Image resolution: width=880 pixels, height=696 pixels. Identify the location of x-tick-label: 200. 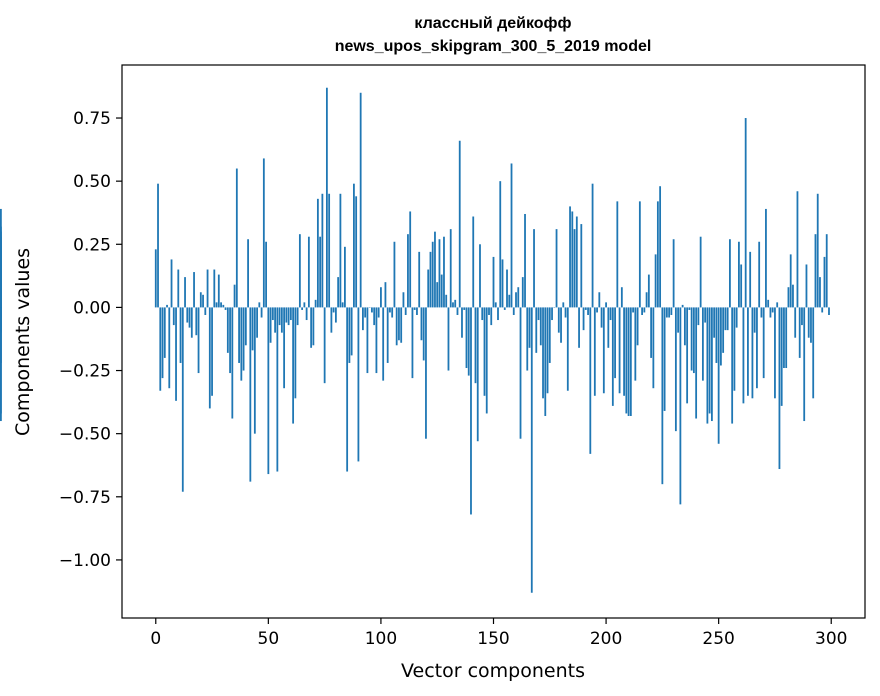
(606, 639).